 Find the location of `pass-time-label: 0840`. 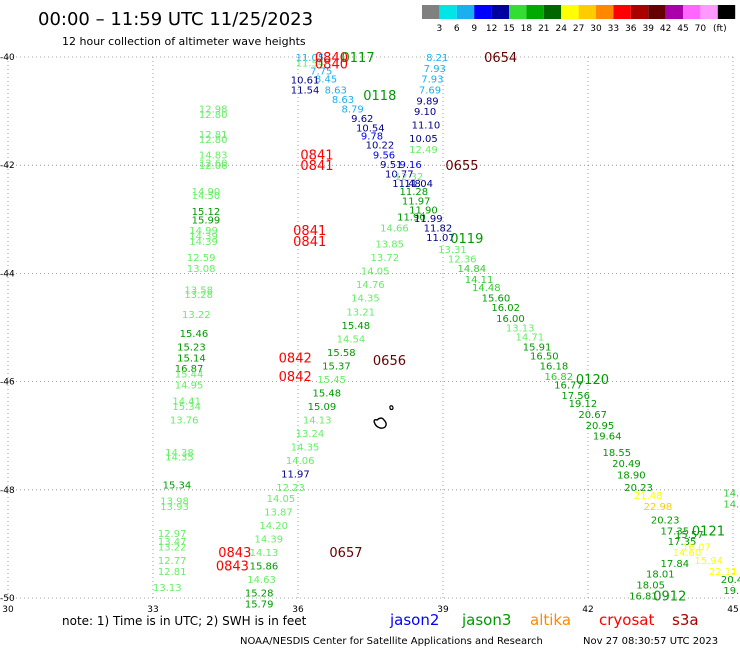

pass-time-label: 0840 is located at coordinates (331, 64).